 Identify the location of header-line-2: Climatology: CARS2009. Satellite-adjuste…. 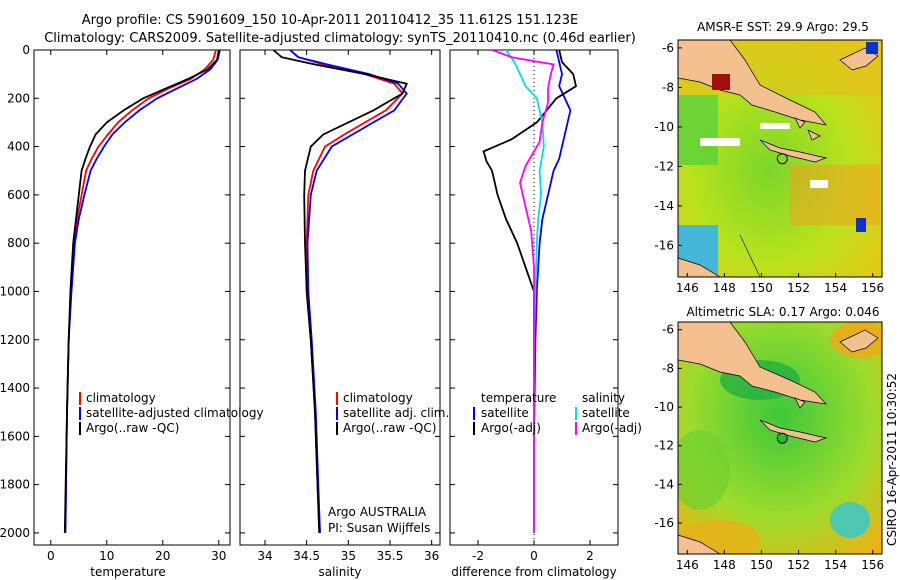
(340, 38).